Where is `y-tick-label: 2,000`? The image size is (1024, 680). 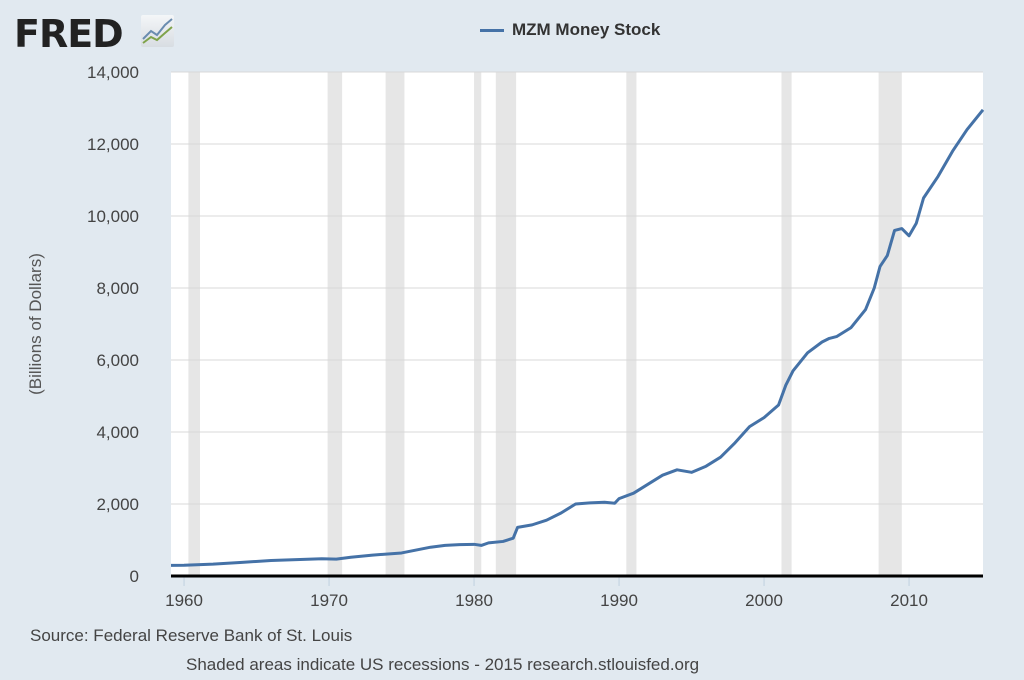
y-tick-label: 2,000 is located at coordinates (117, 504).